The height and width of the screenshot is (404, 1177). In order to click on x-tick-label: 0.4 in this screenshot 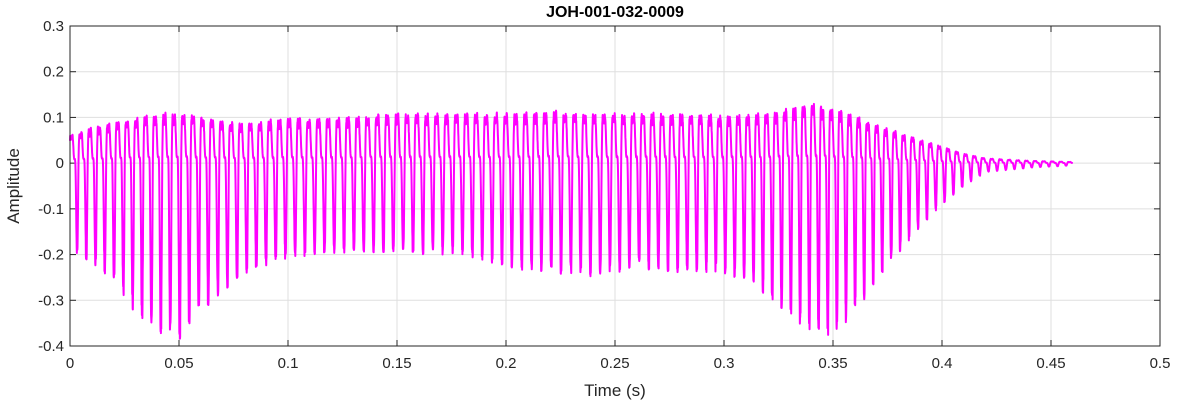, I will do `click(942, 363)`.